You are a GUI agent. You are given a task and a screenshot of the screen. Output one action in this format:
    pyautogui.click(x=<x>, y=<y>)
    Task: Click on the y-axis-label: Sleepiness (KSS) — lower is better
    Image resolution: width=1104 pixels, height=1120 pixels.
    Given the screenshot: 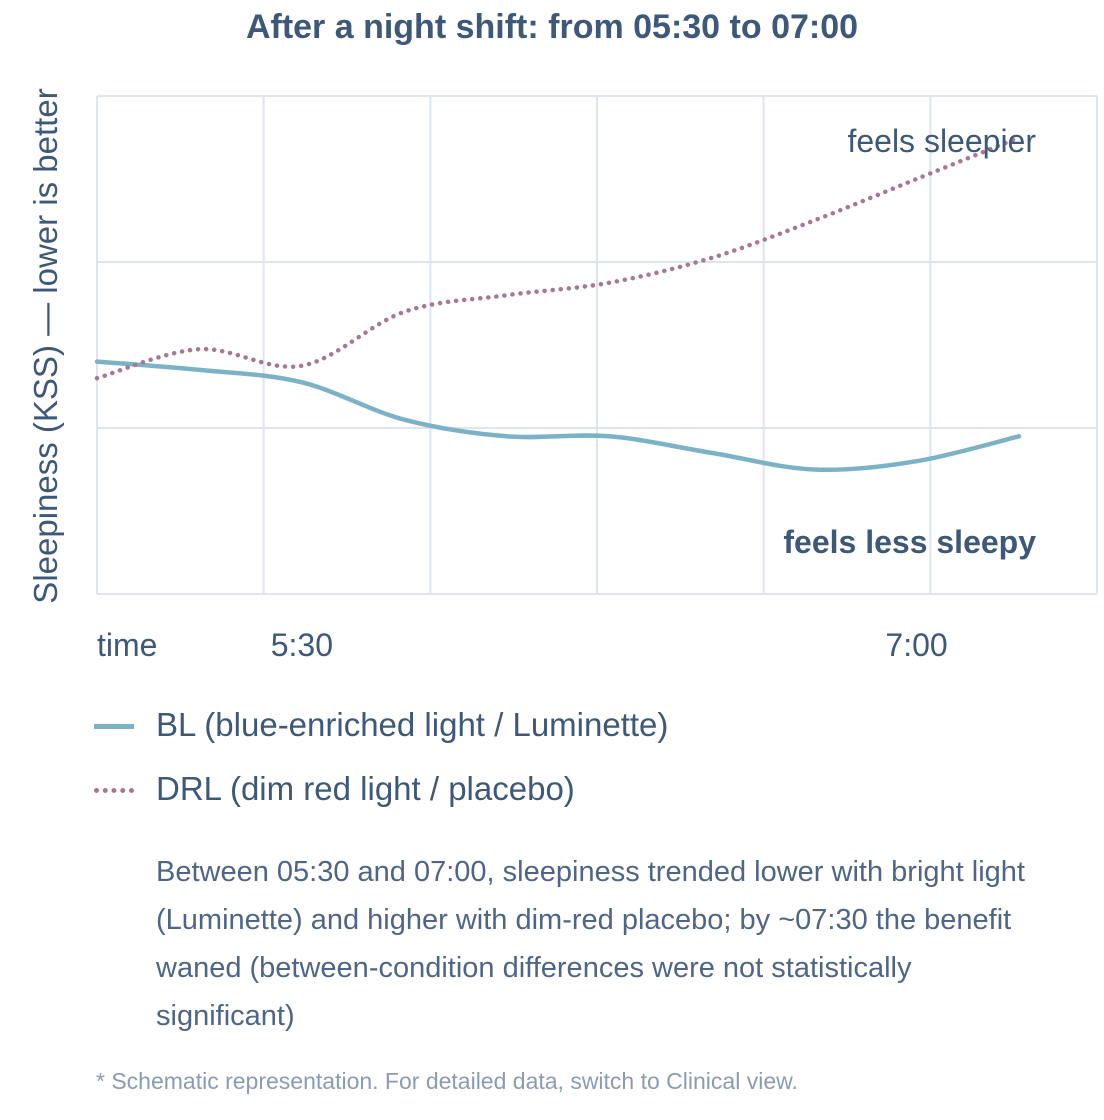 What is the action you would take?
    pyautogui.click(x=45, y=345)
    